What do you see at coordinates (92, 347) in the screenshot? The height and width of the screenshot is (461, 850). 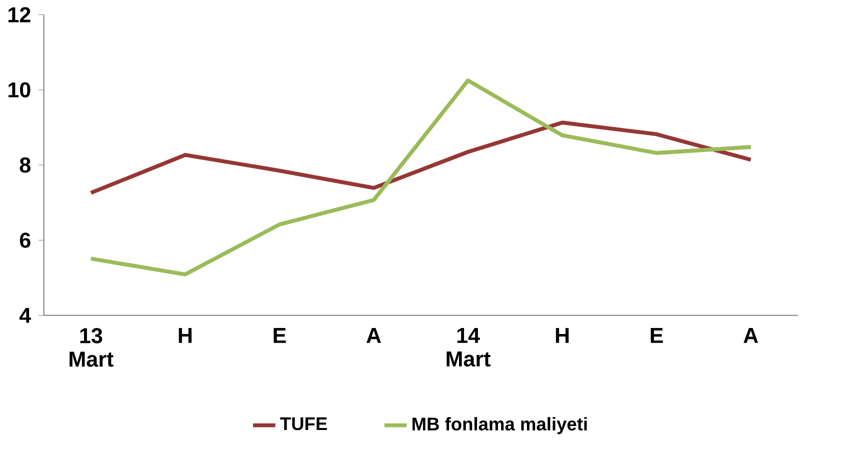 I see `x-tick-label: 13 Mart` at bounding box center [92, 347].